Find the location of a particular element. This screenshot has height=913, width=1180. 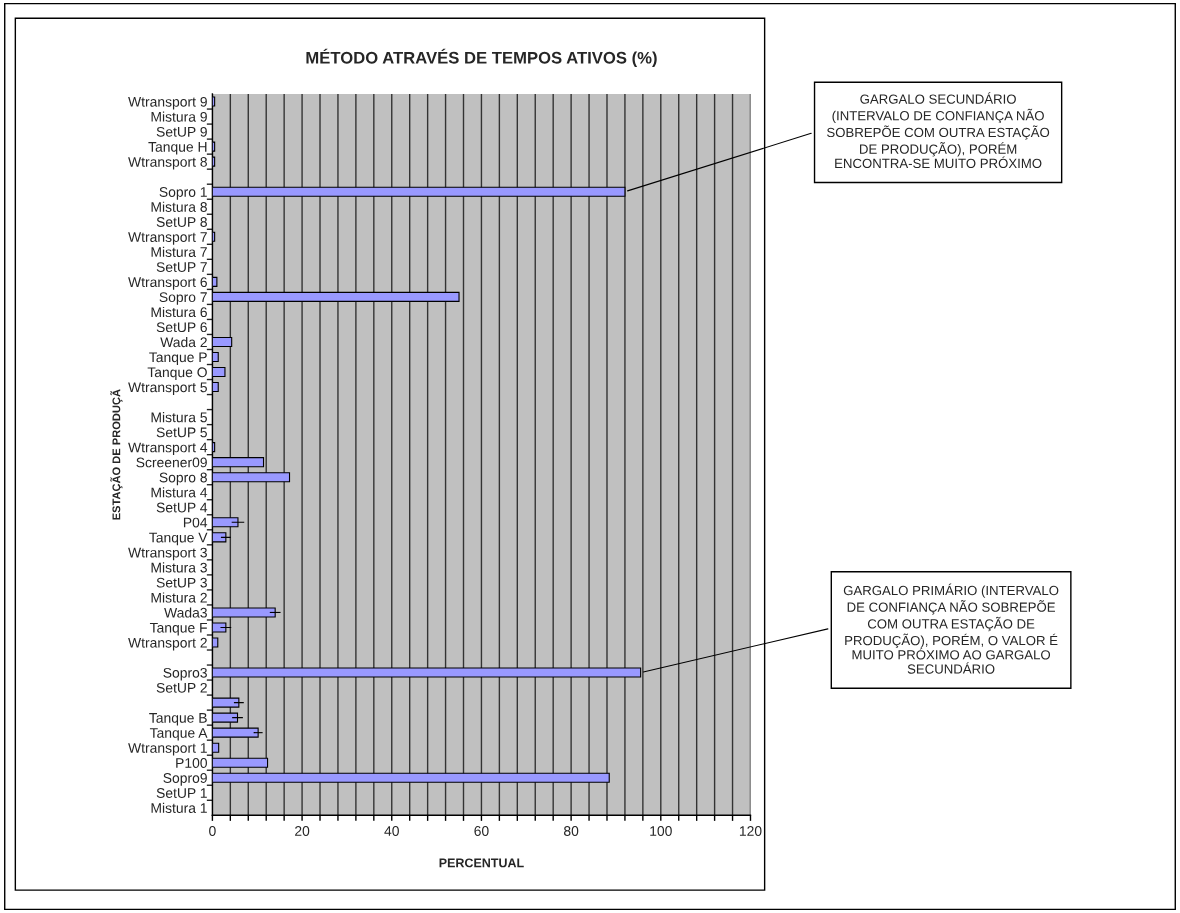

y-tick-label: Tanque H is located at coordinates (177, 148).